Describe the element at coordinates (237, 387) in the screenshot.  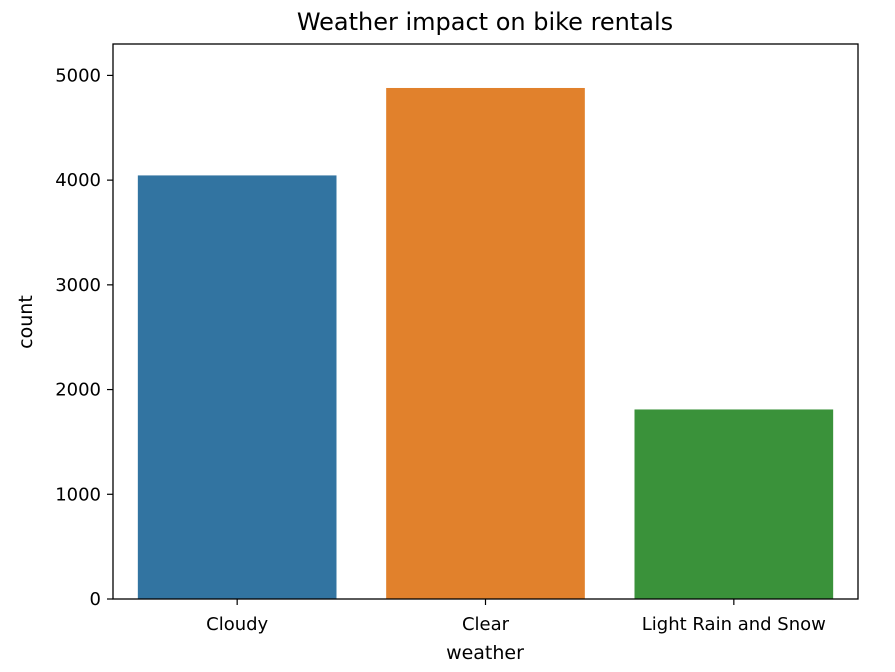
I see `bar-cloudy` at that location.